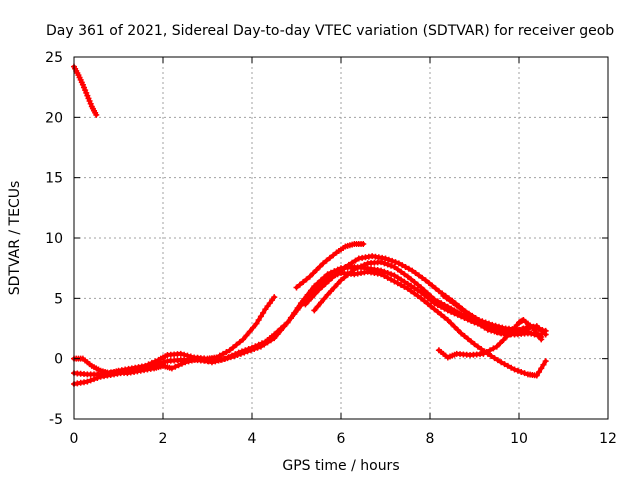 Image resolution: width=640 pixels, height=480 pixels. I want to click on x-tick-label: 0, so click(74, 439).